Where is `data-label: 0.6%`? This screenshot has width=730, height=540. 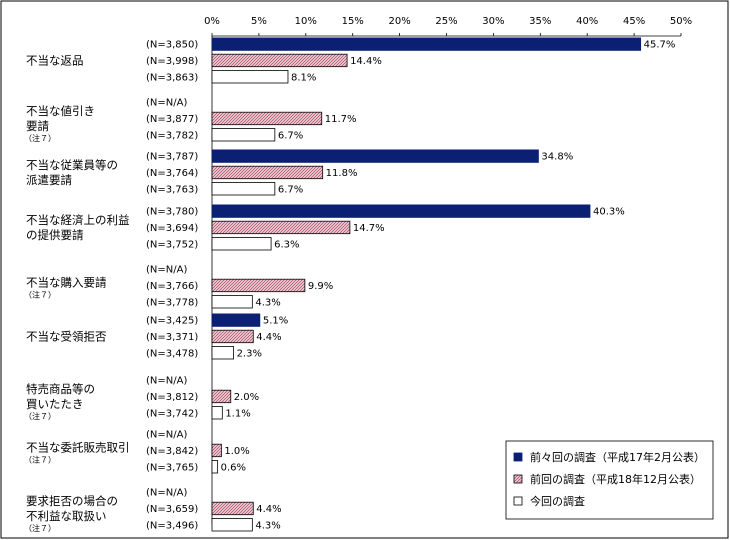 data-label: 0.6% is located at coordinates (233, 467).